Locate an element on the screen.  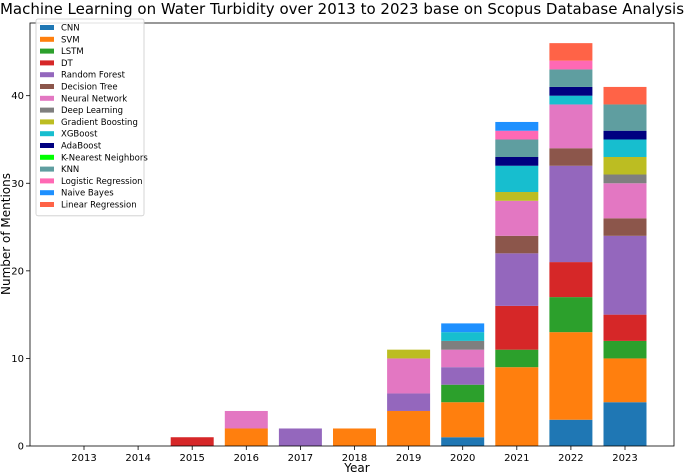
bar-segment-2015-dt is located at coordinates (192, 441).